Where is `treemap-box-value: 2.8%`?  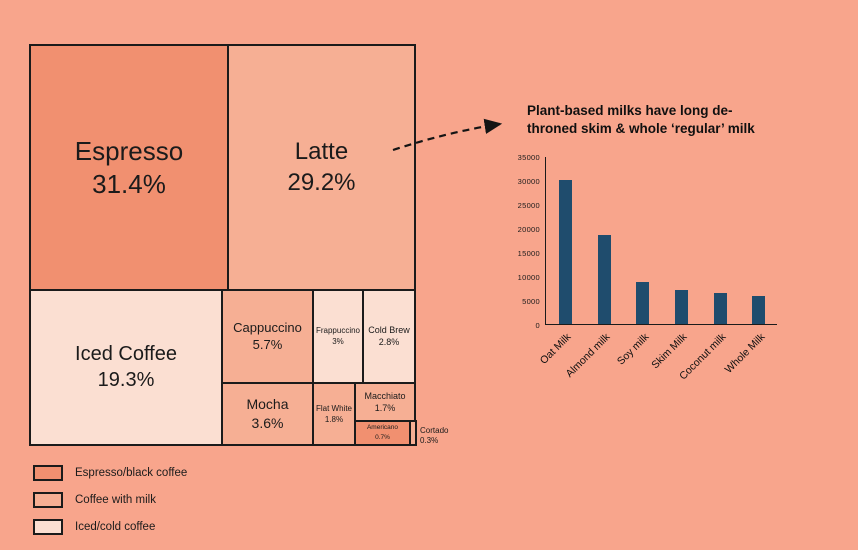
treemap-box-value: 2.8% is located at coordinates (389, 342).